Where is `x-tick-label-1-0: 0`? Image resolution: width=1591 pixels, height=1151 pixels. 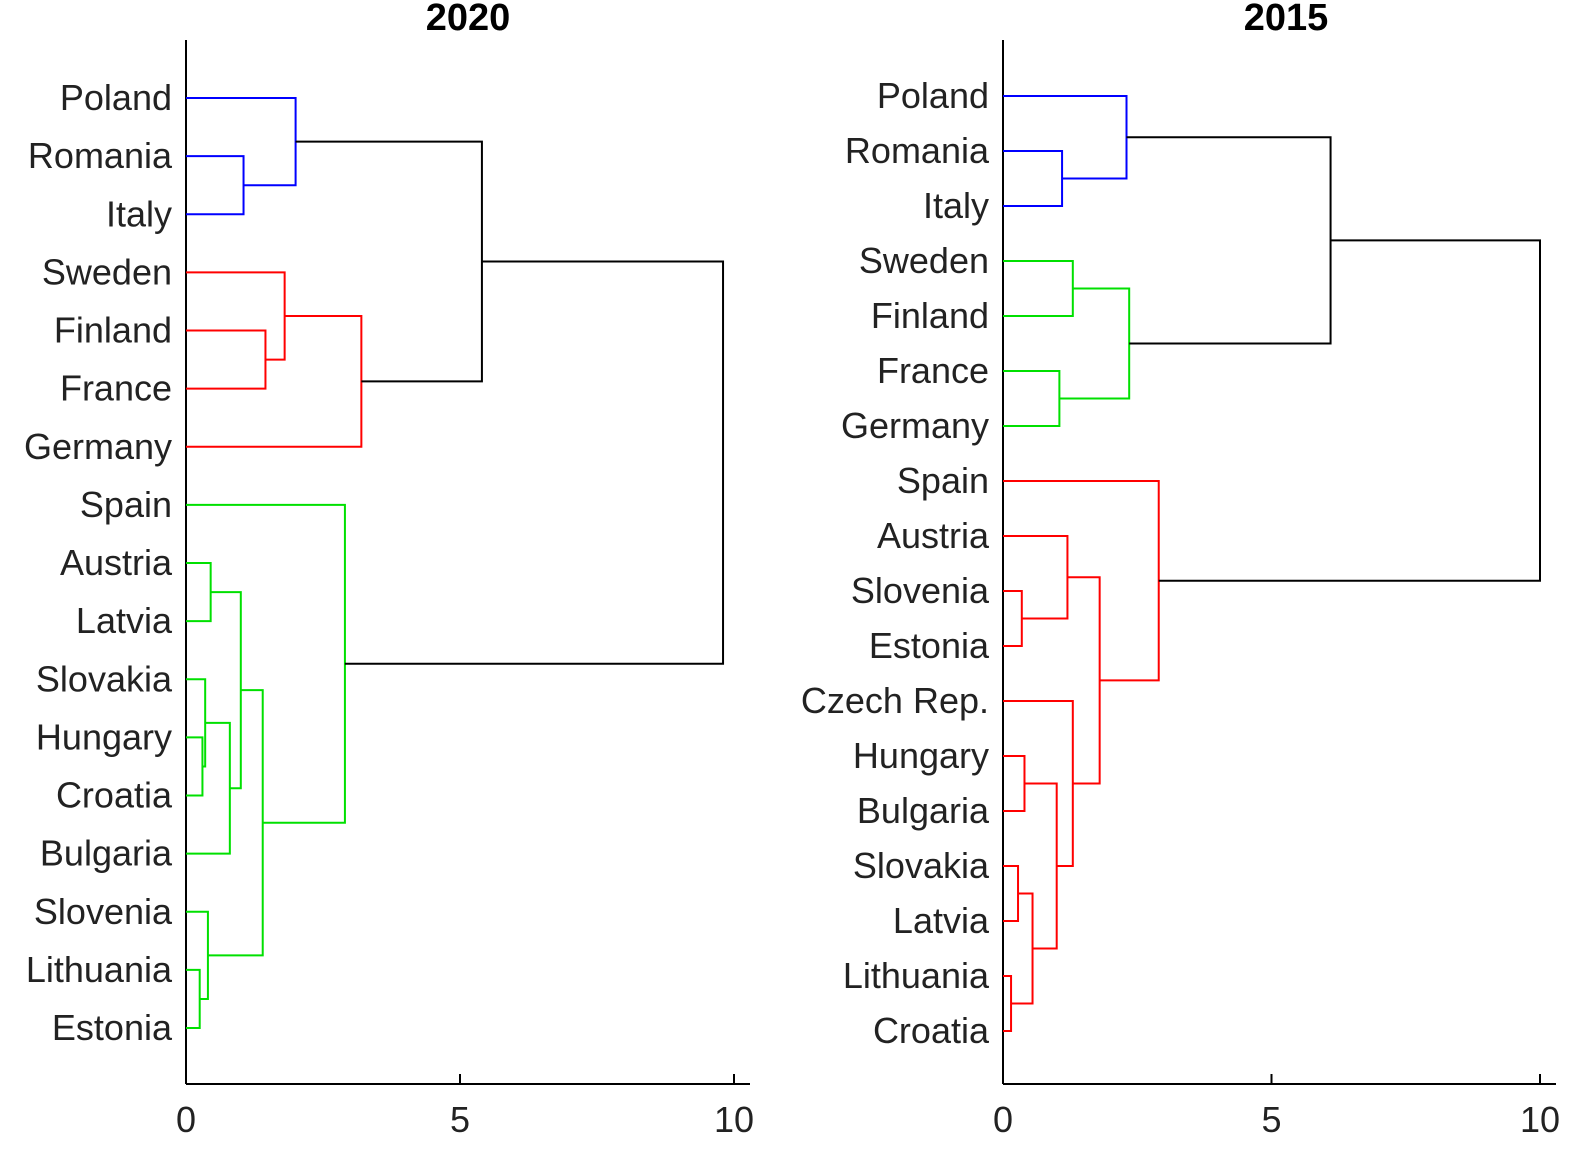 x-tick-label-1-0: 0 is located at coordinates (1003, 1119).